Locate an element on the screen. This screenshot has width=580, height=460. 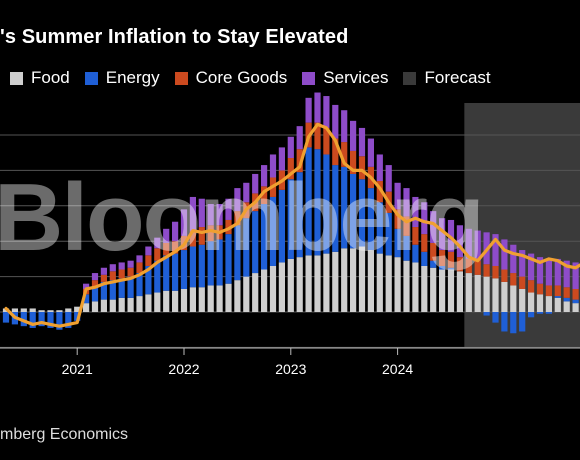
legend-item-services: Services is located at coordinates (345, 78).